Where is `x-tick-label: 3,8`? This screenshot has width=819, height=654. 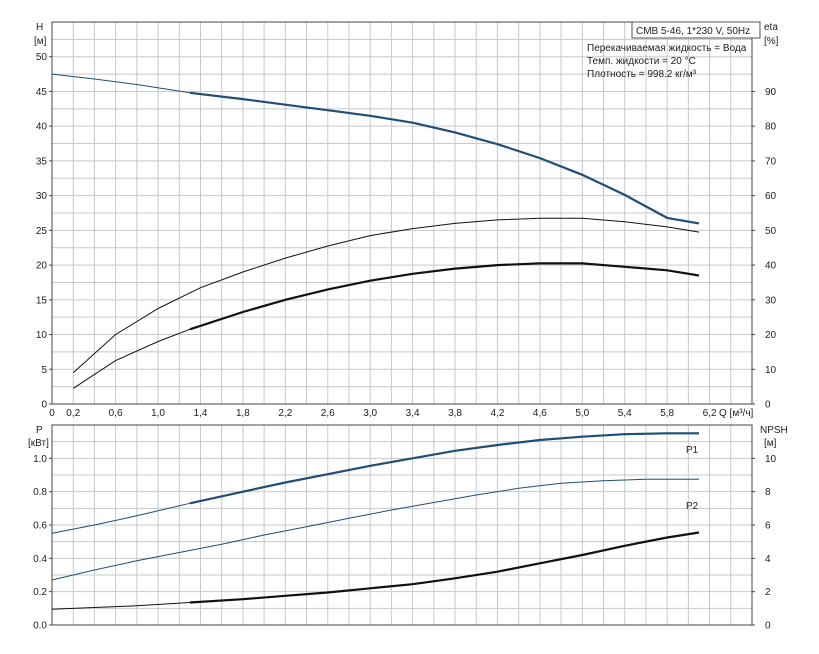 x-tick-label: 3,8 is located at coordinates (455, 413).